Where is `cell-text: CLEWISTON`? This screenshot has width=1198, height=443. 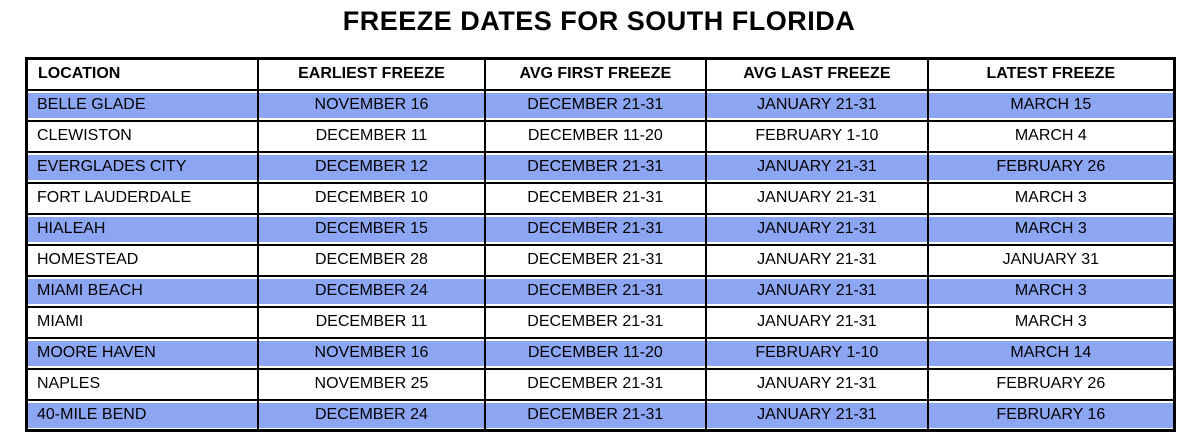
cell-text: CLEWISTON is located at coordinates (84, 135).